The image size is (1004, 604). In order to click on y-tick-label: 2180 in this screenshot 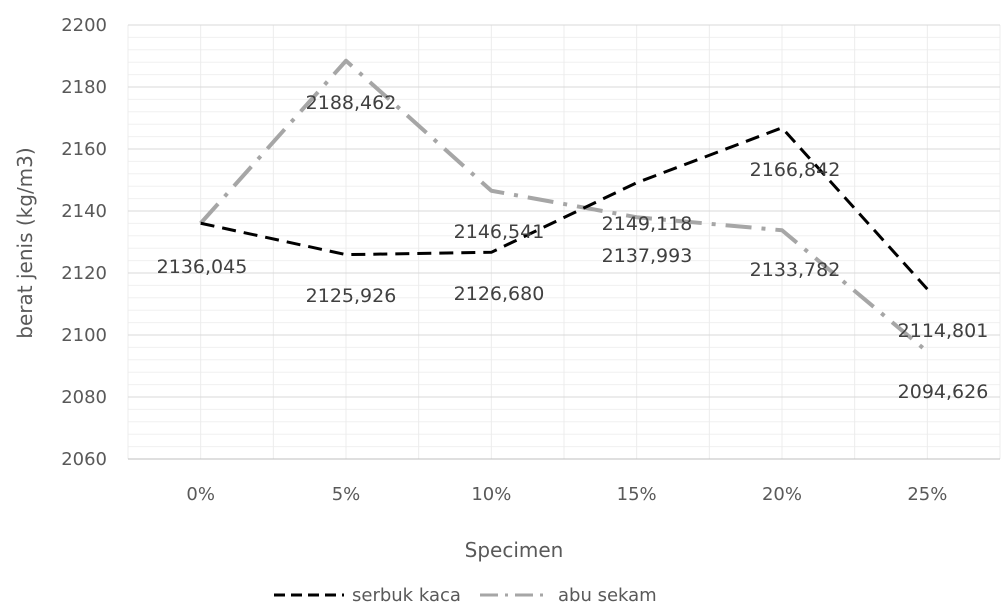, I will do `click(84, 87)`.